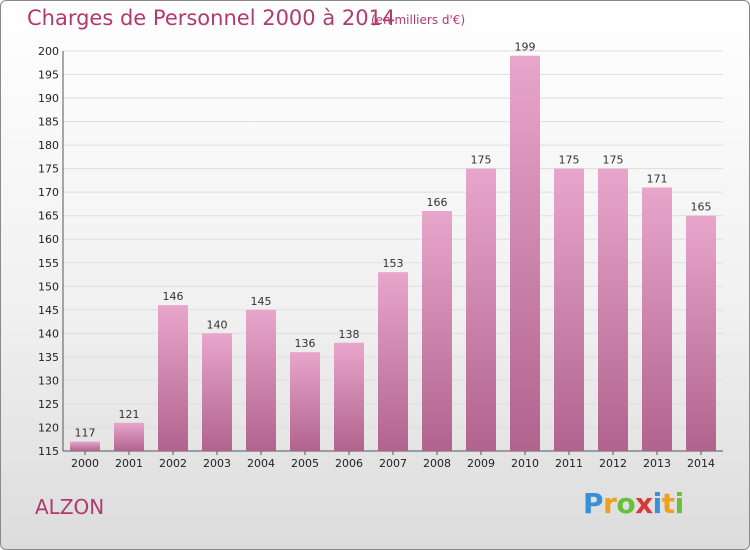 Image resolution: width=750 pixels, height=550 pixels. Describe the element at coordinates (129, 463) in the screenshot. I see `x-tick-label: 2001` at that location.